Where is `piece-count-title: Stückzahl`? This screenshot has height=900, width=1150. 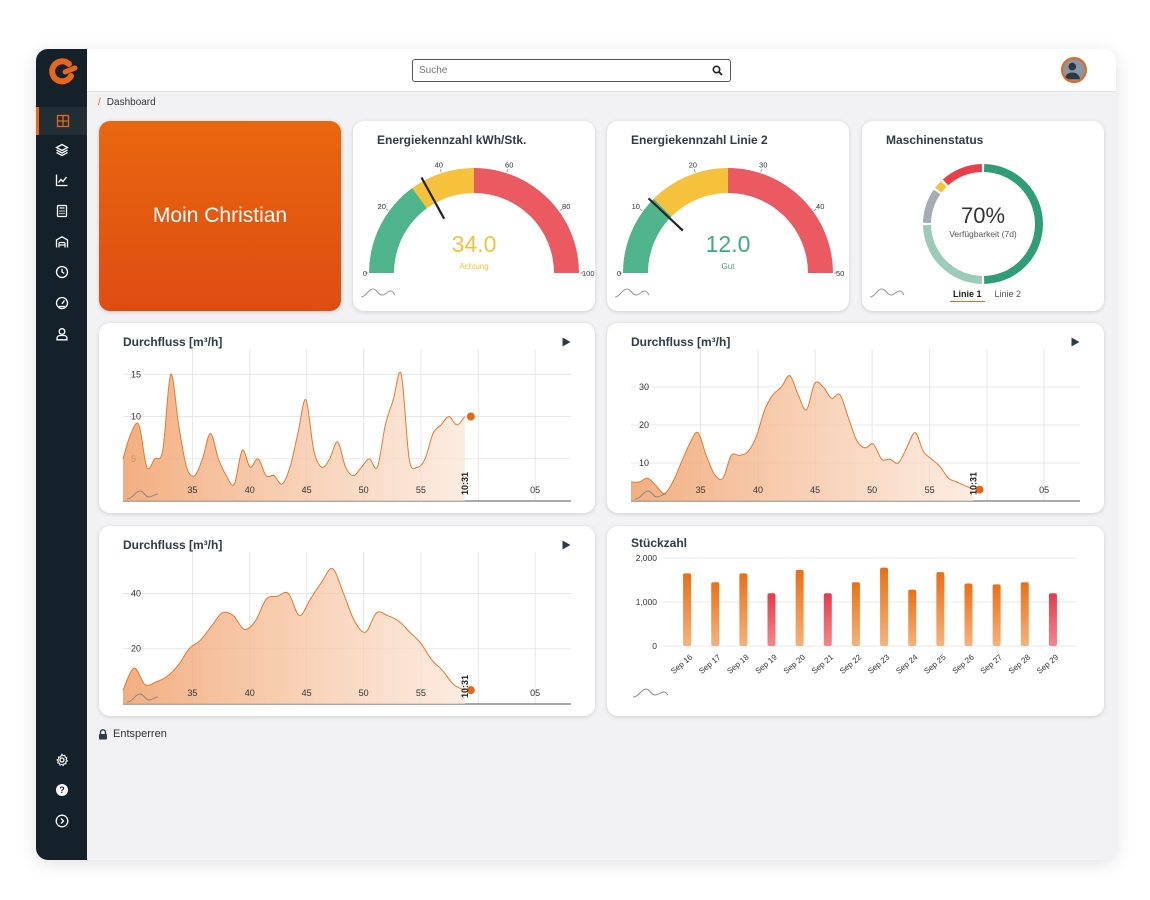
piece-count-title: Stückzahl is located at coordinates (659, 543).